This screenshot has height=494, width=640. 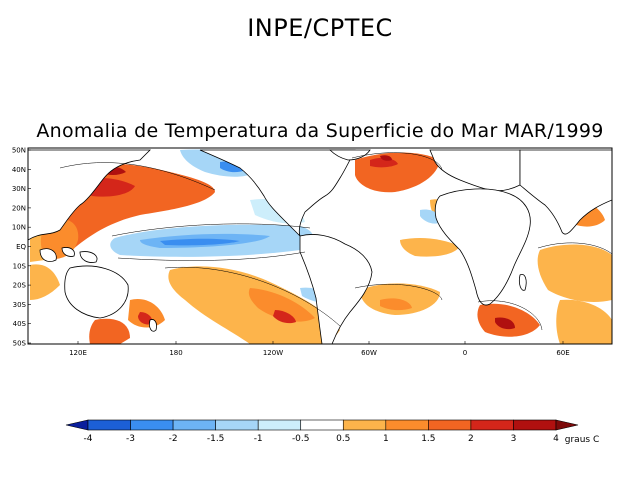 I want to click on latitude-label: 40N, so click(x=19, y=170).